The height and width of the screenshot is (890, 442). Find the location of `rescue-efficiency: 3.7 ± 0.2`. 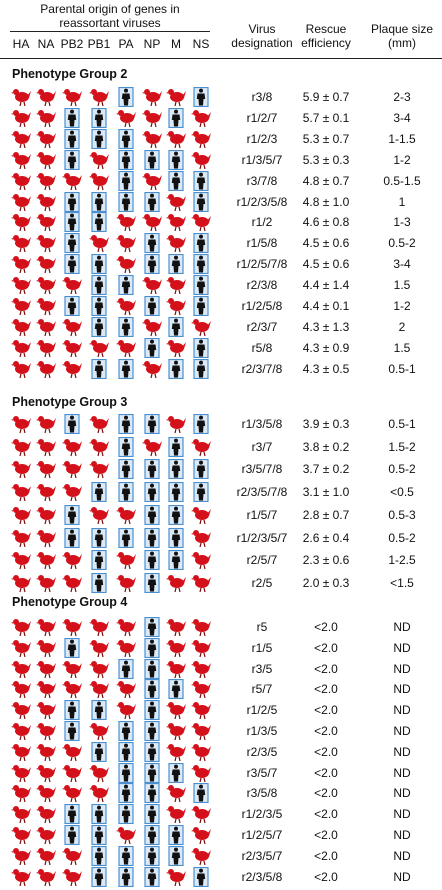

rescue-efficiency: 3.7 ± 0.2 is located at coordinates (326, 469).